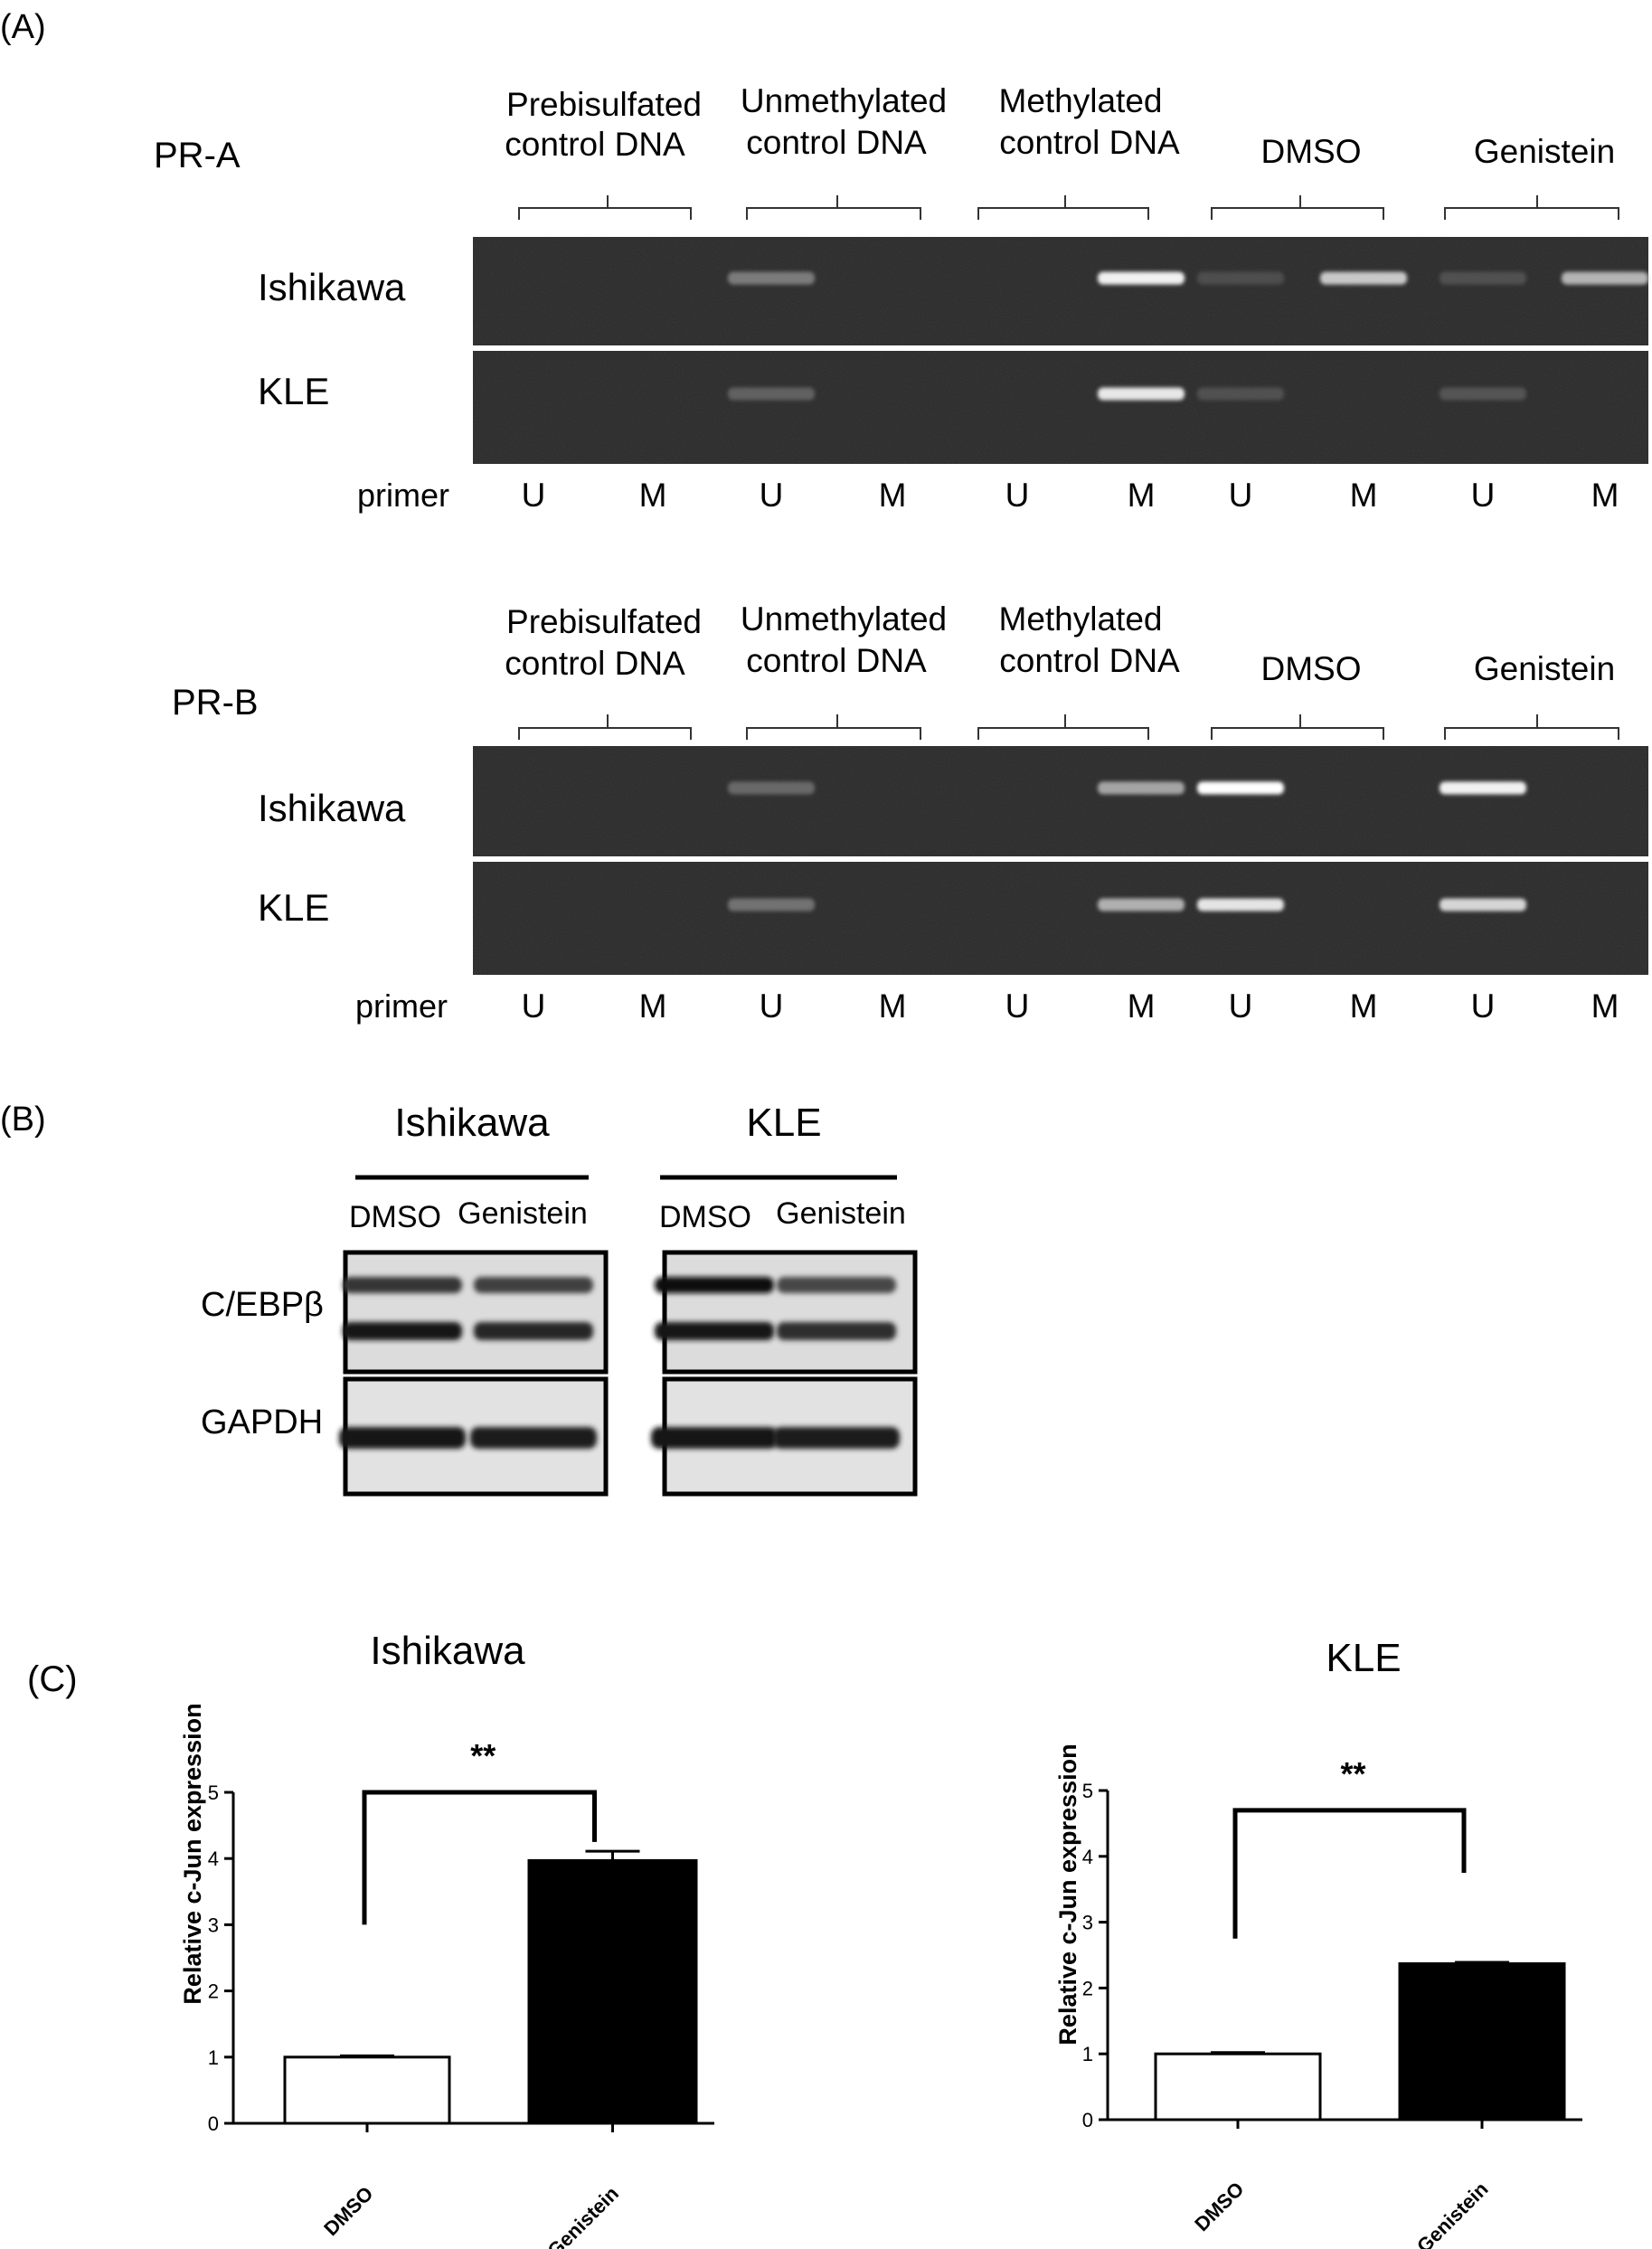 Image resolution: width=1652 pixels, height=2249 pixels. I want to click on blot-cell-label: Ishikawa, so click(472, 1123).